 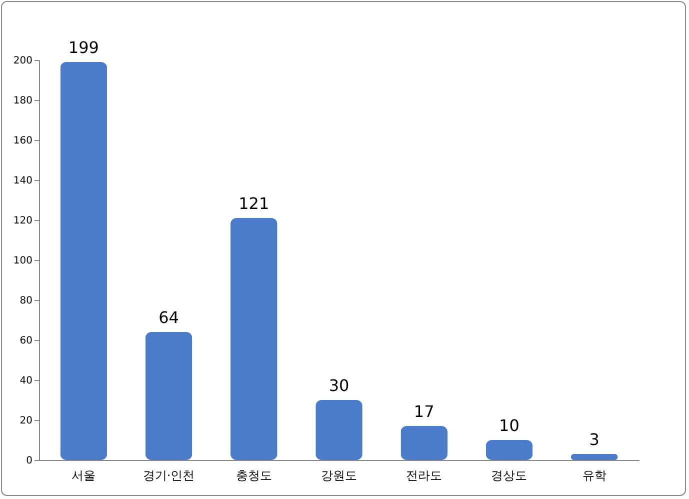 What do you see at coordinates (168, 317) in the screenshot?
I see `data-label: 64` at bounding box center [168, 317].